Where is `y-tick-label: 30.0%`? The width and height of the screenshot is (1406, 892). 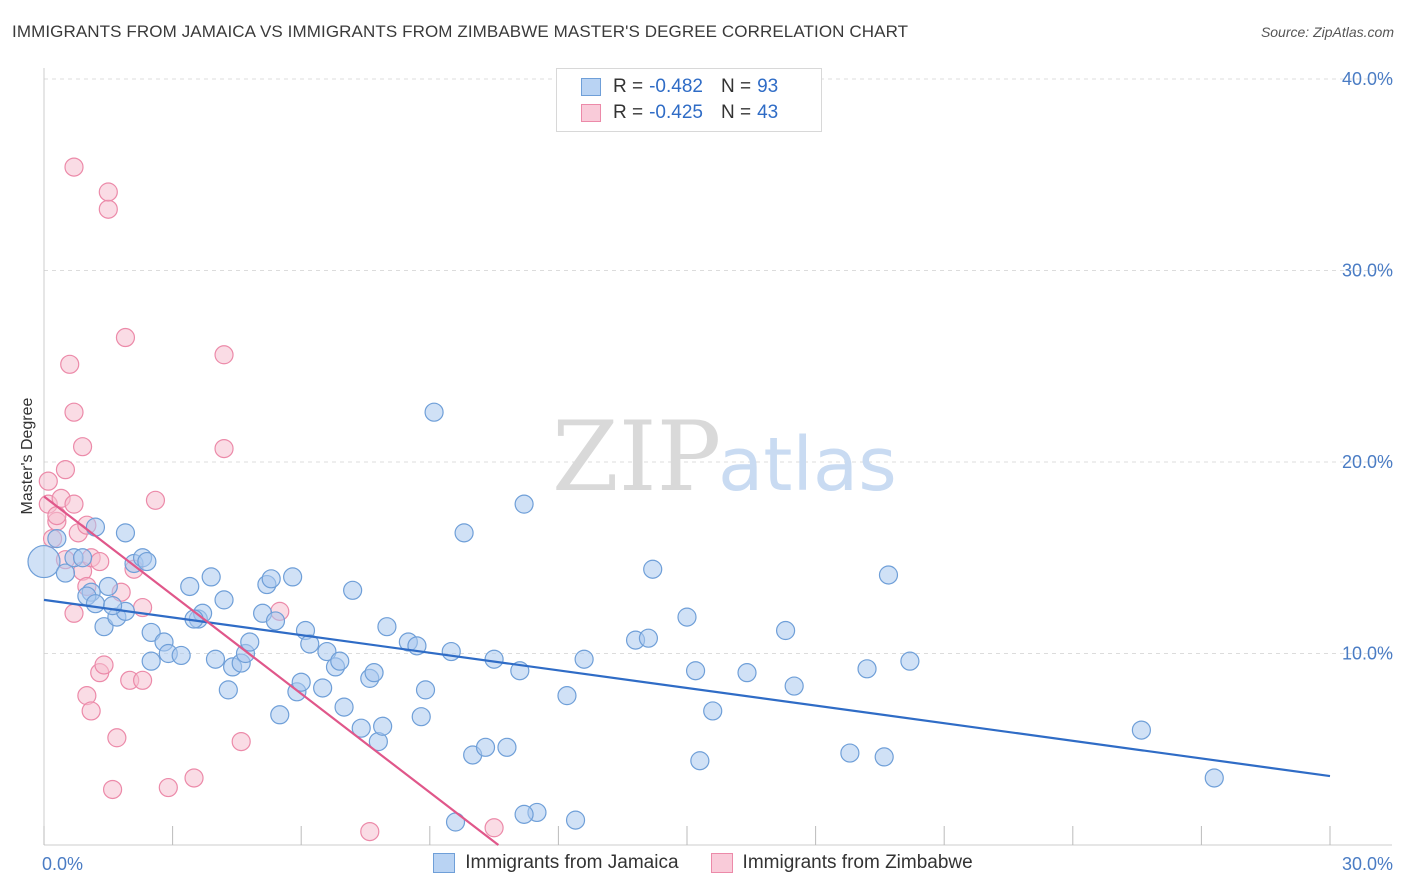 y-tick-label: 30.0% is located at coordinates (1367, 271).